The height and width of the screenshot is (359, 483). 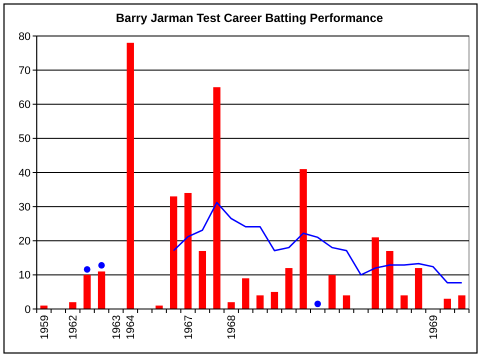 I want to click on x-tick-label: 1968, so click(x=232, y=327).